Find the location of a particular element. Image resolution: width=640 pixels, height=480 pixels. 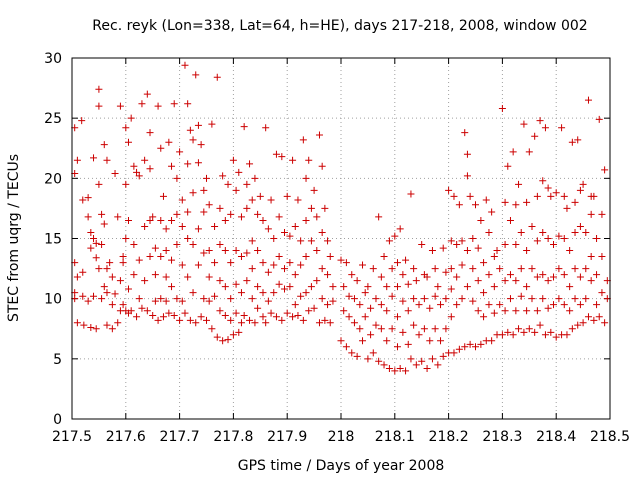

x-axis-label: GPS time / Days of year 2008 is located at coordinates (341, 466).